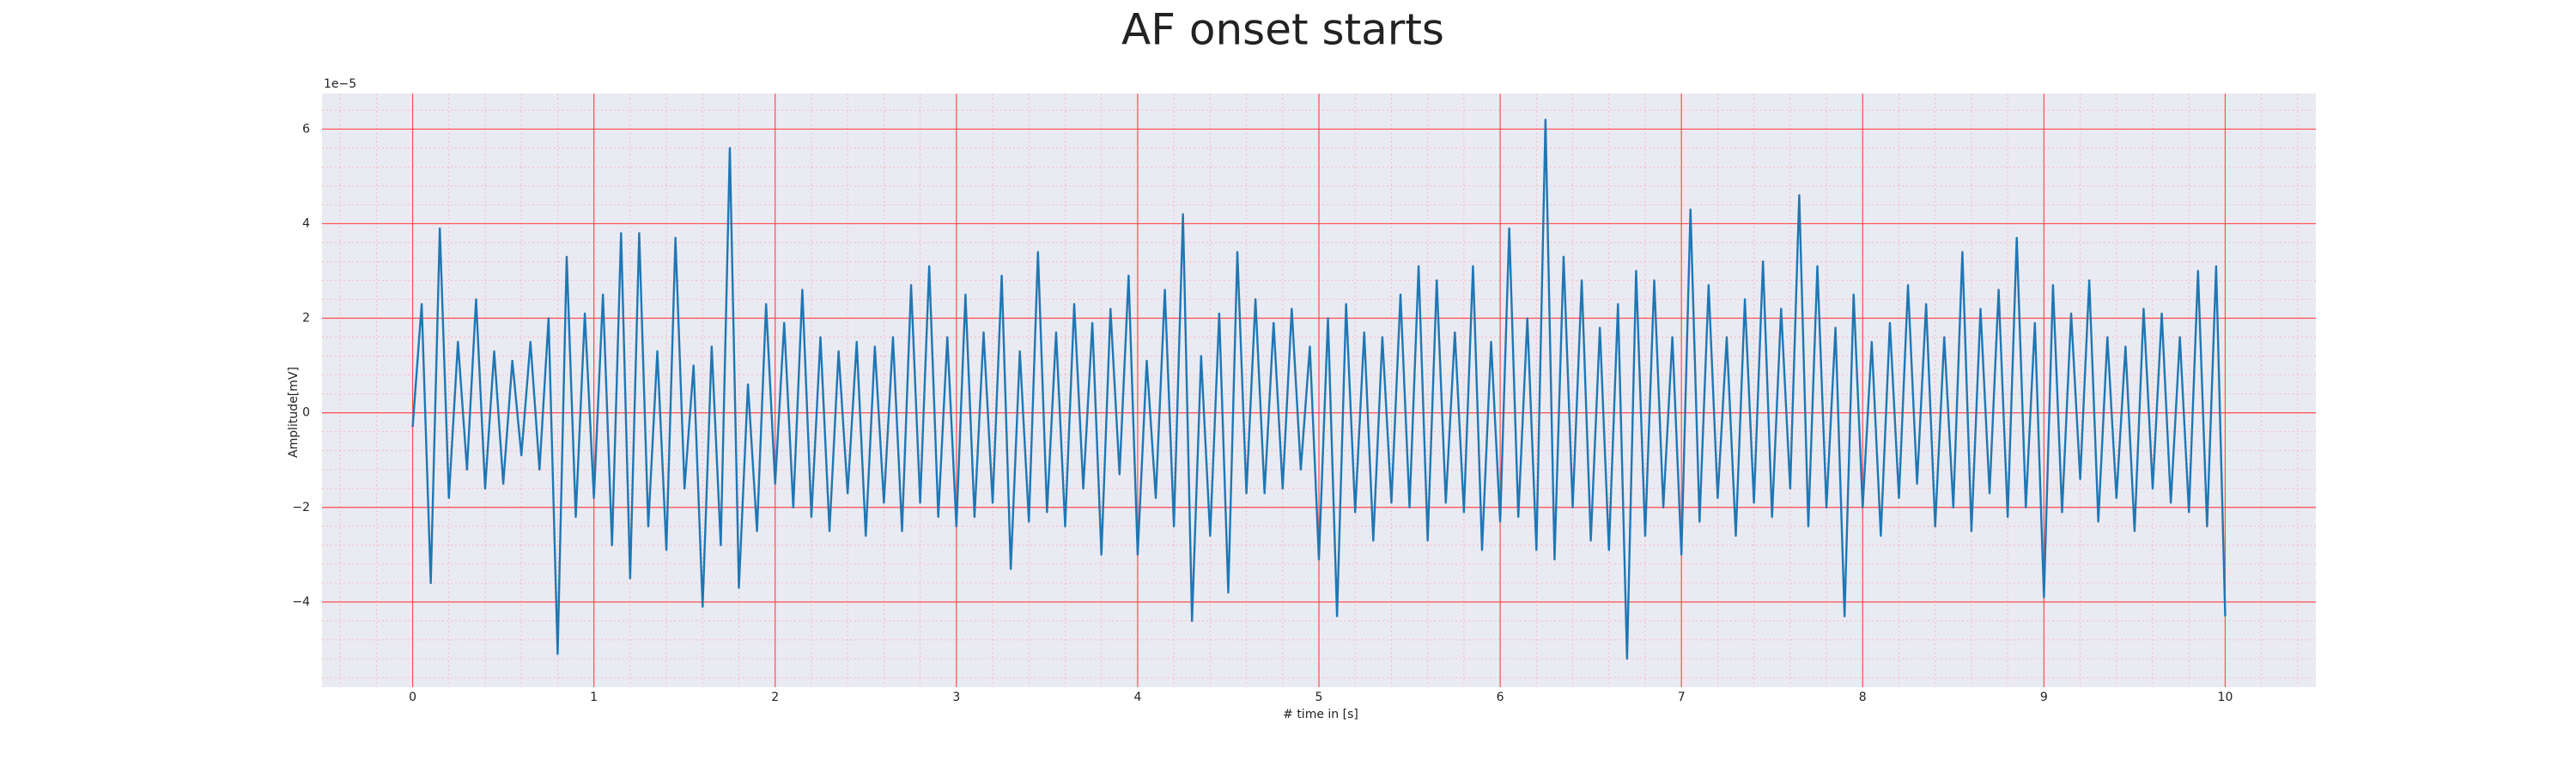 This screenshot has height=773, width=2576. I want to click on x-tick-label: 1, so click(594, 697).